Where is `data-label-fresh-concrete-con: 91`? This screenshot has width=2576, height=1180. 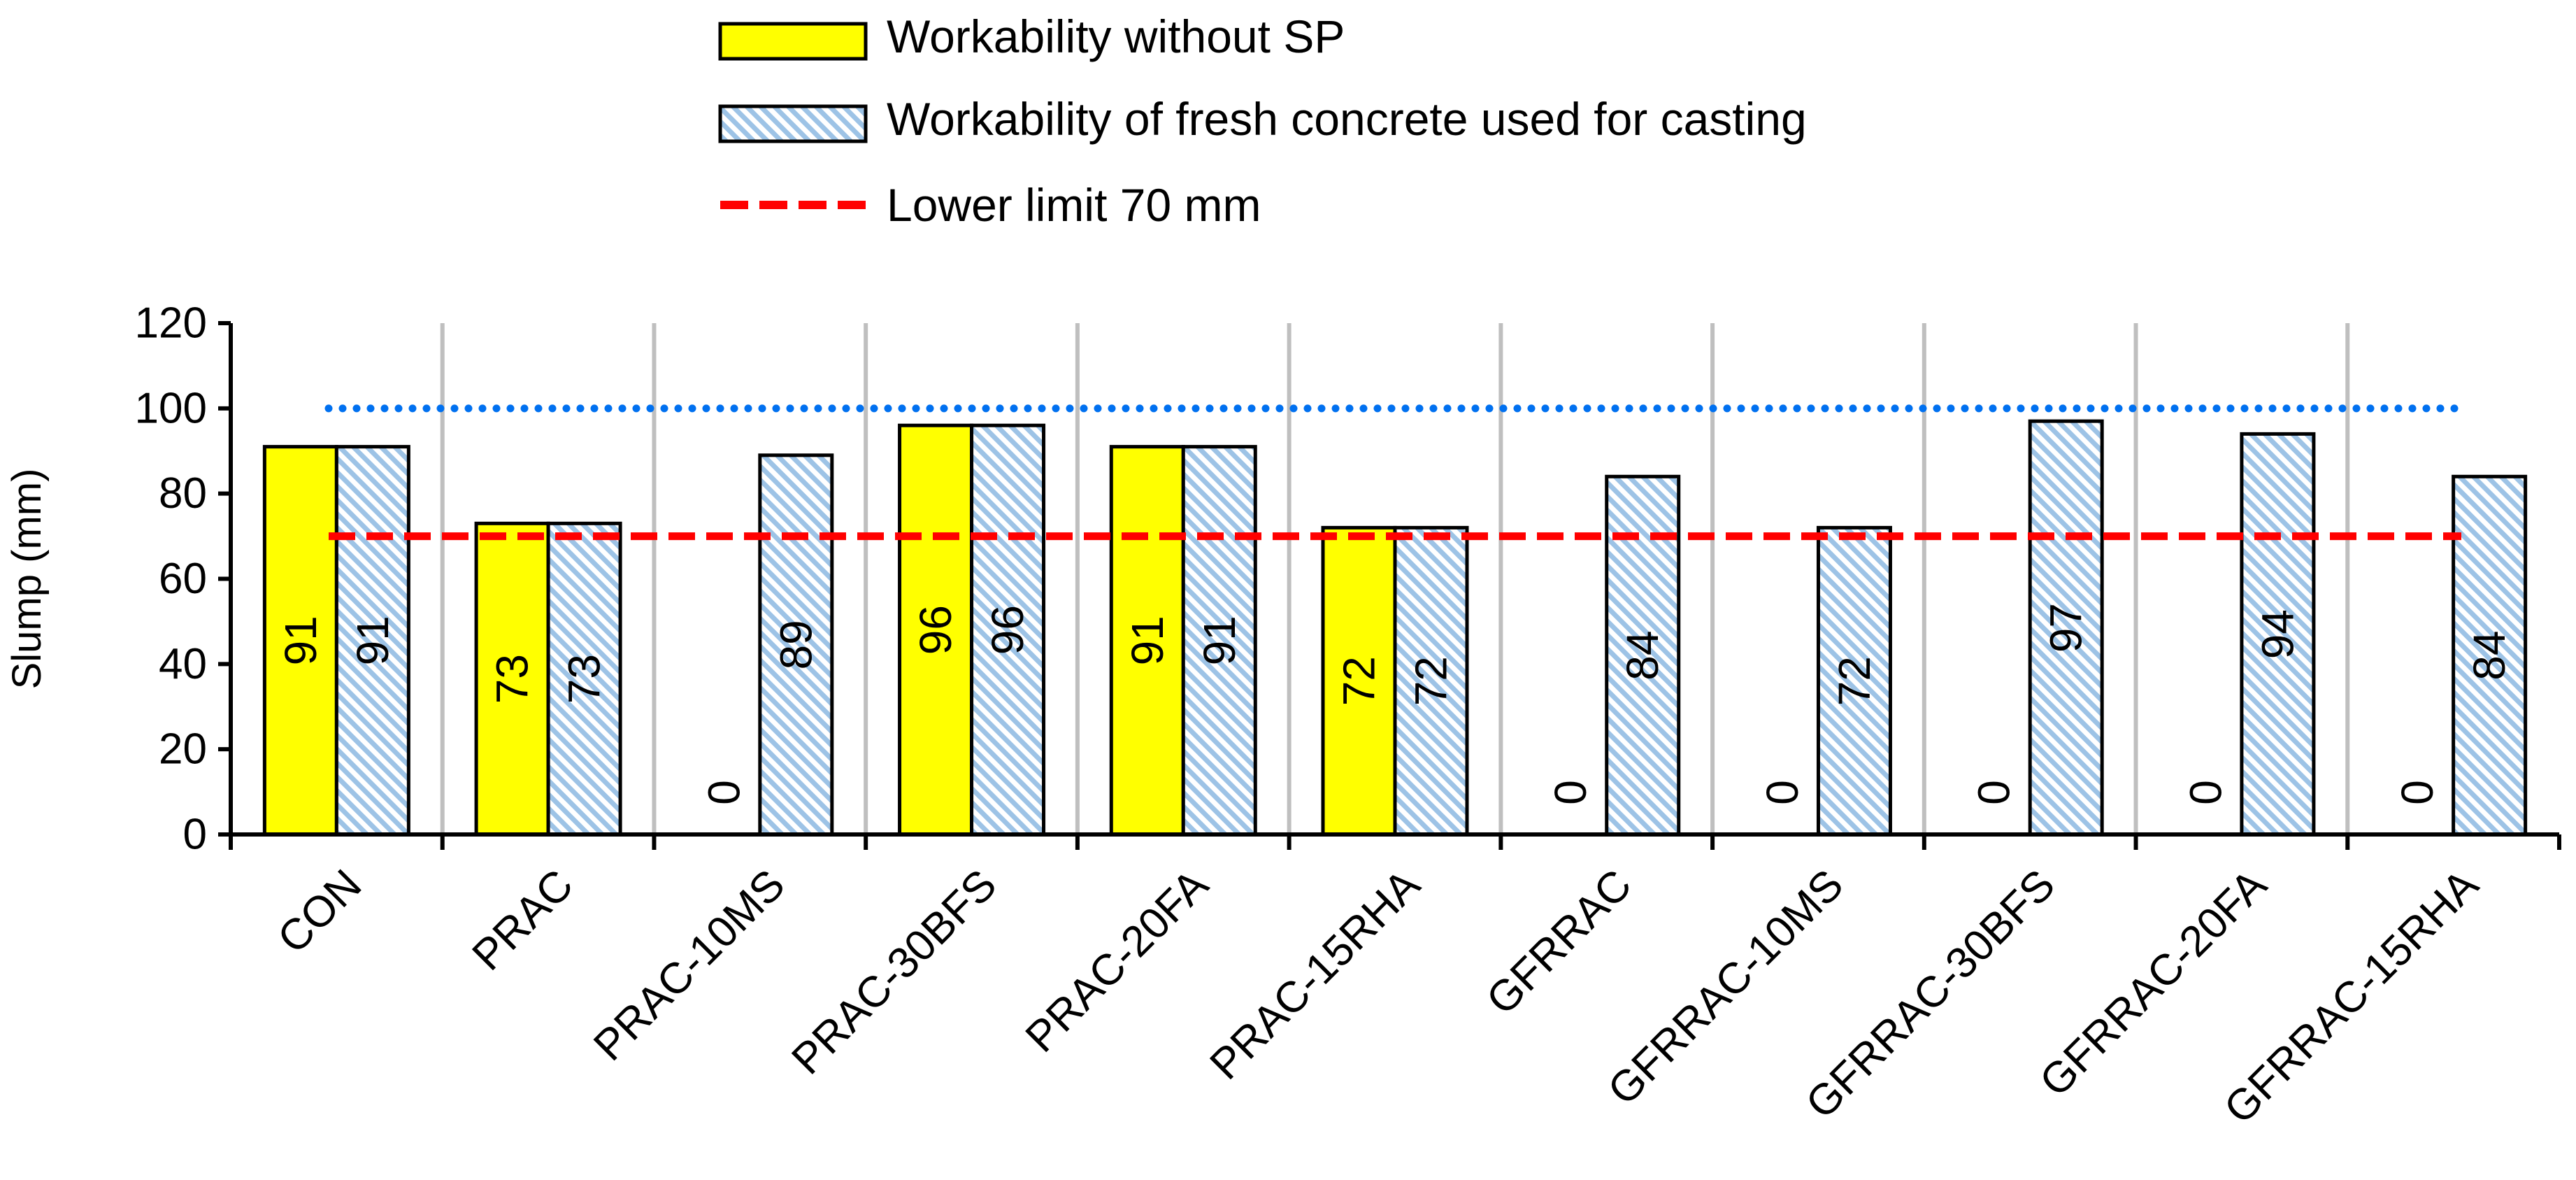
data-label-fresh-concrete-con: 91 is located at coordinates (373, 640).